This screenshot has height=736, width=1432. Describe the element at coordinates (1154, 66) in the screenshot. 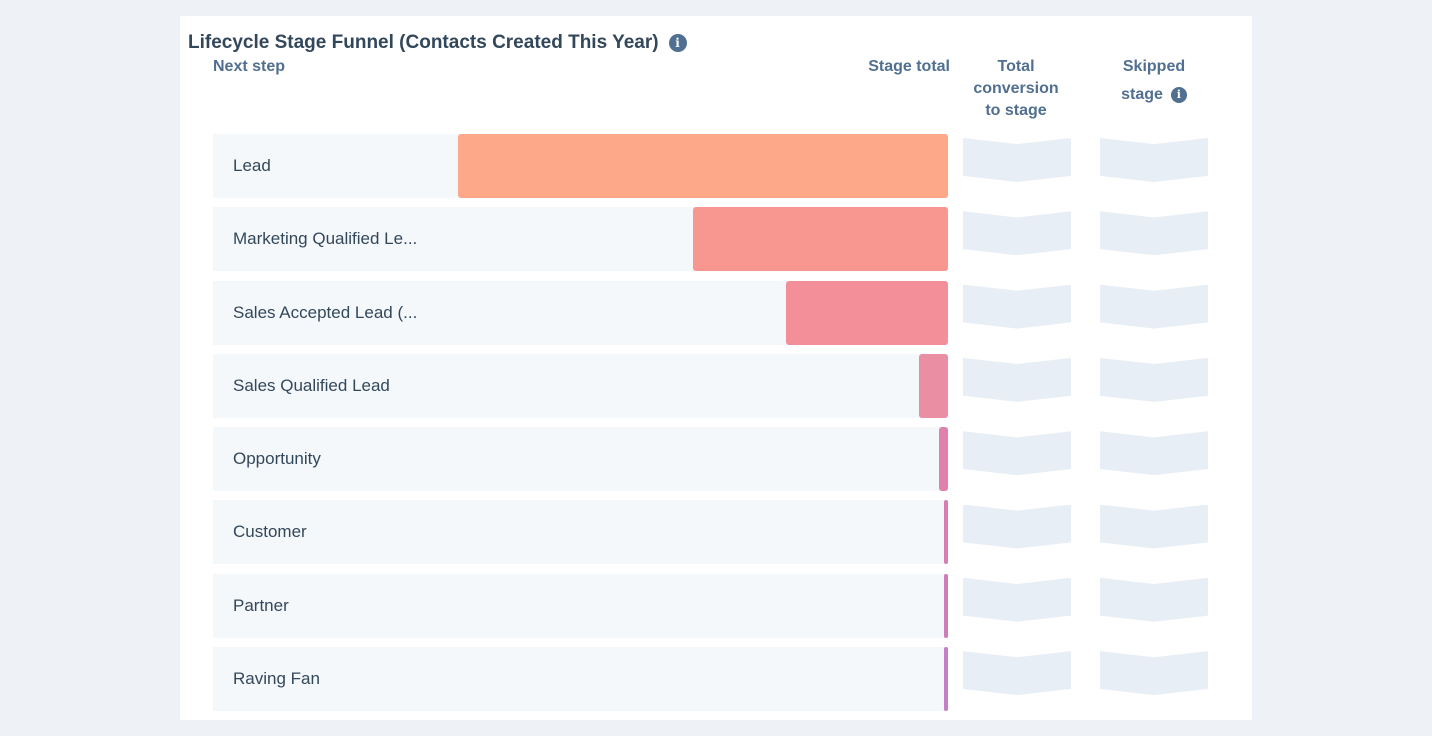

I see `header-skip-line1: Skipped` at that location.